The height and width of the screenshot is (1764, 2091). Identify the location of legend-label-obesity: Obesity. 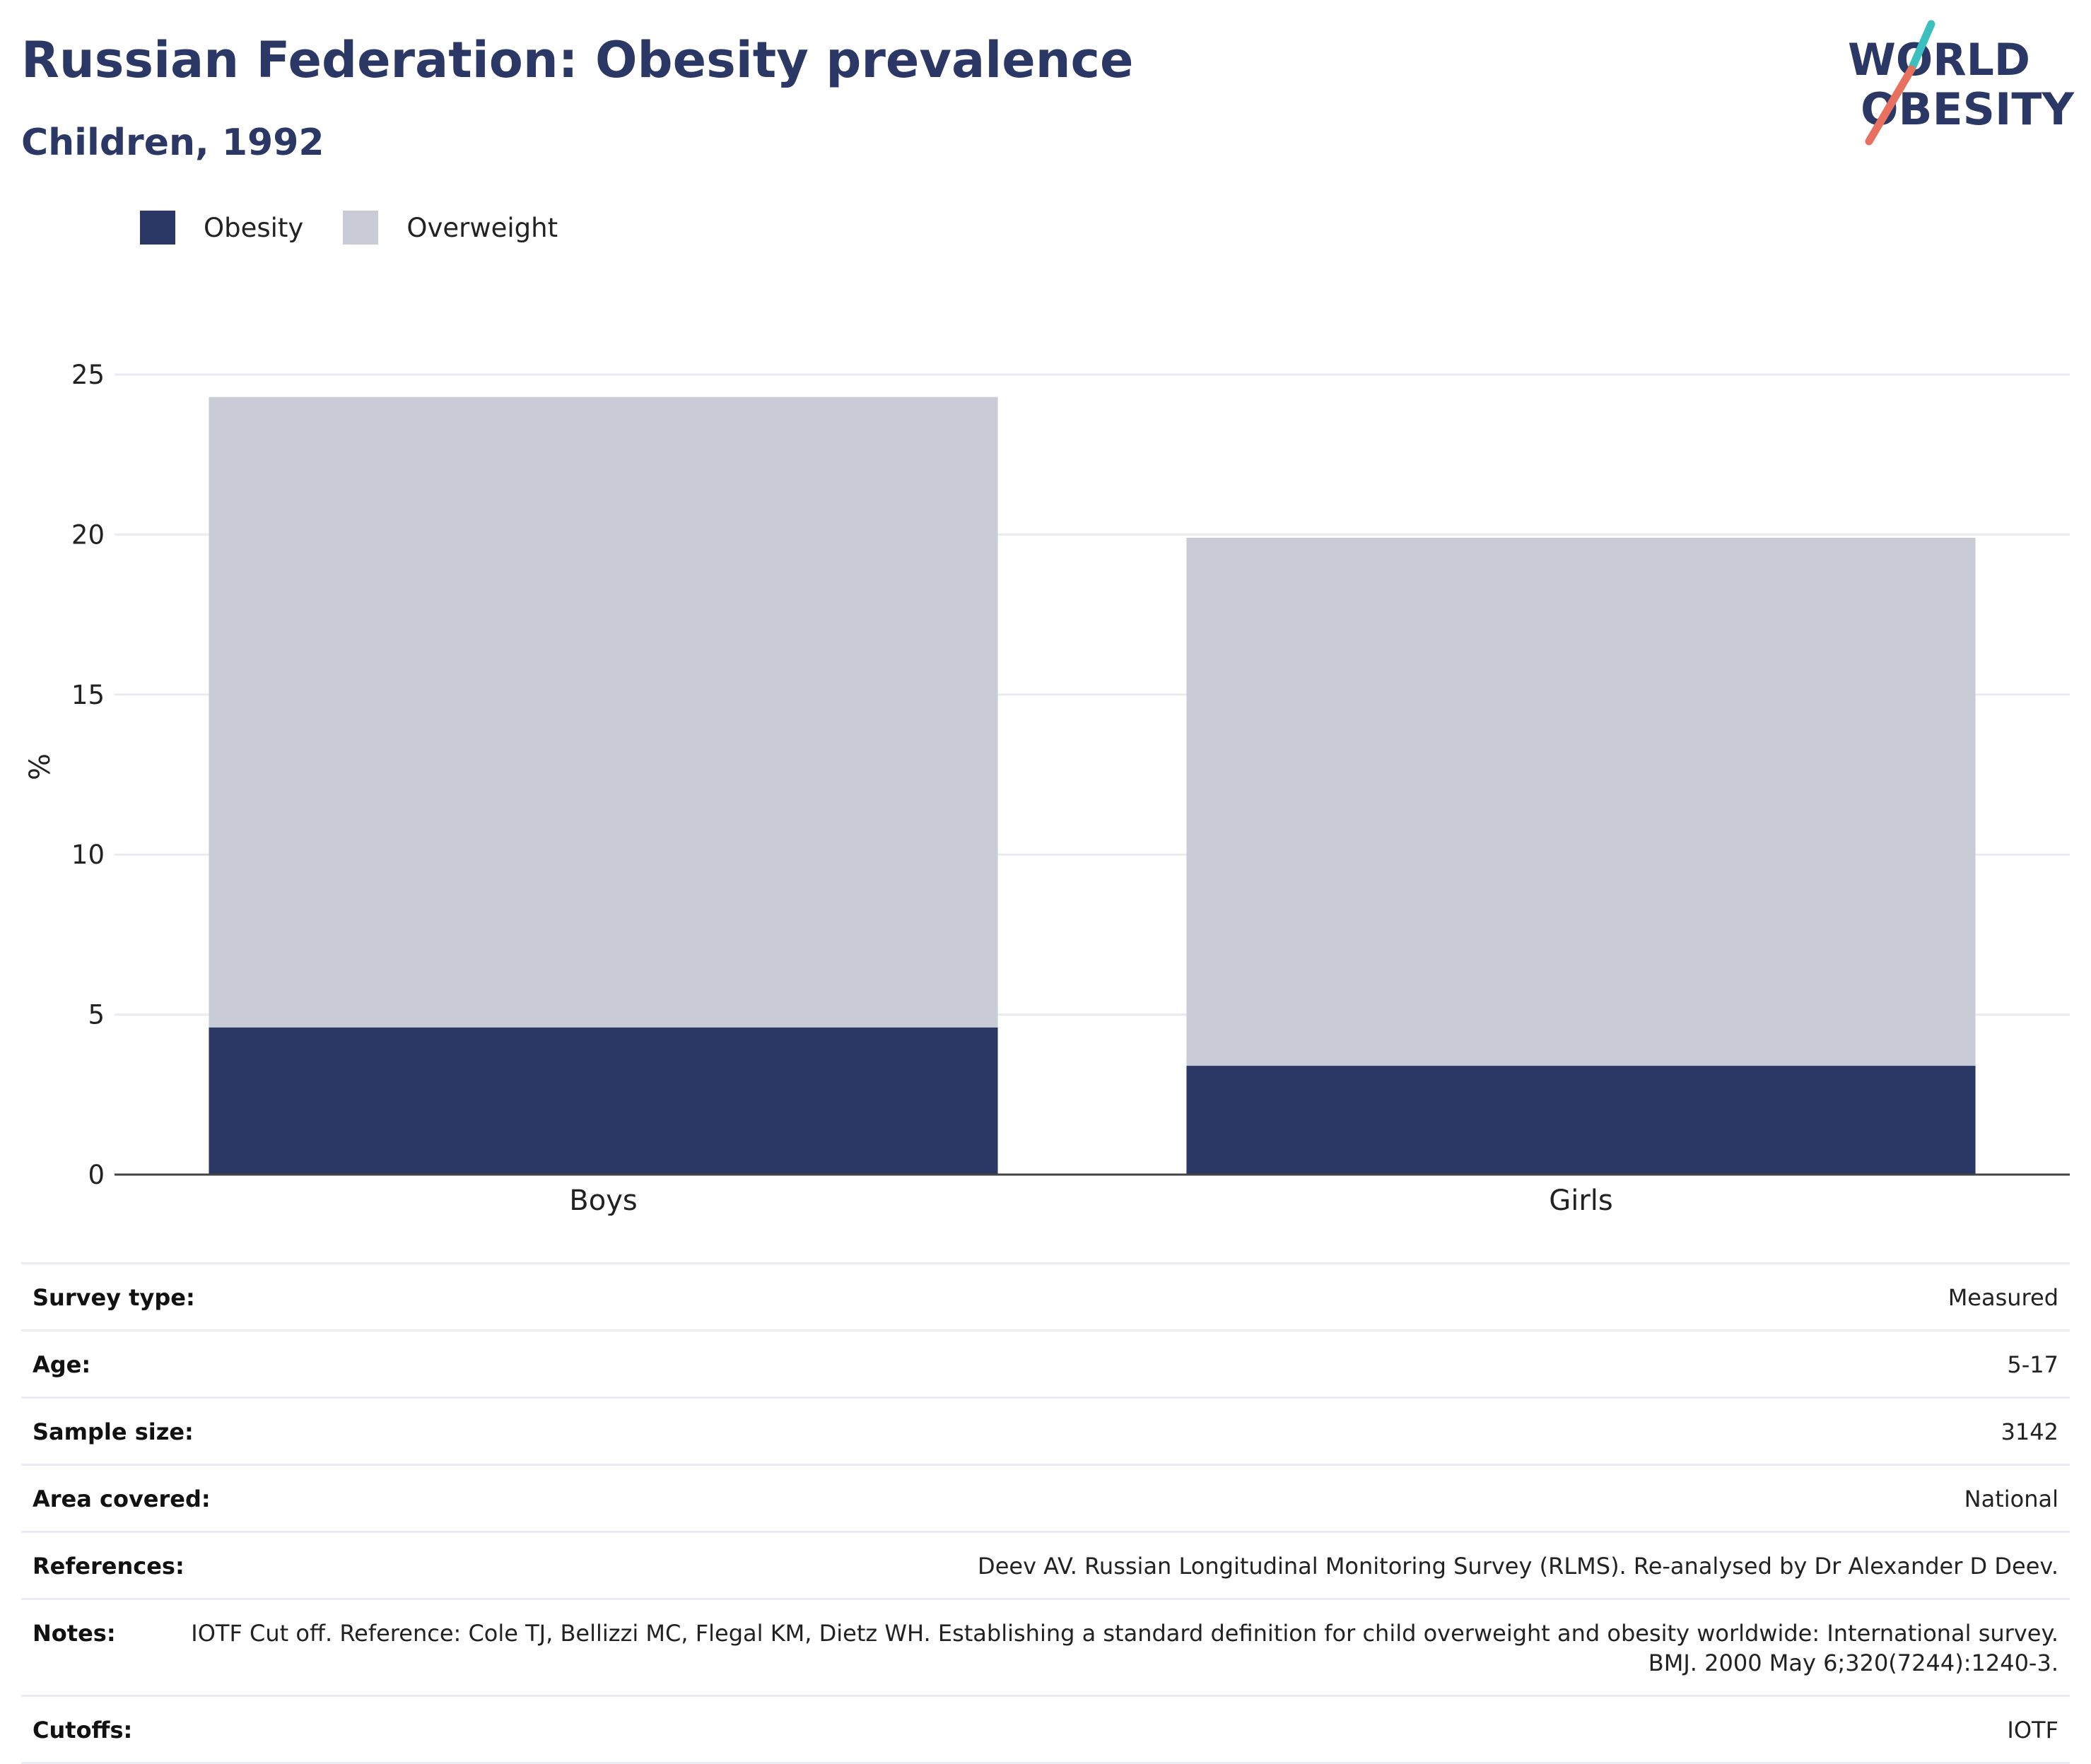
(254, 228).